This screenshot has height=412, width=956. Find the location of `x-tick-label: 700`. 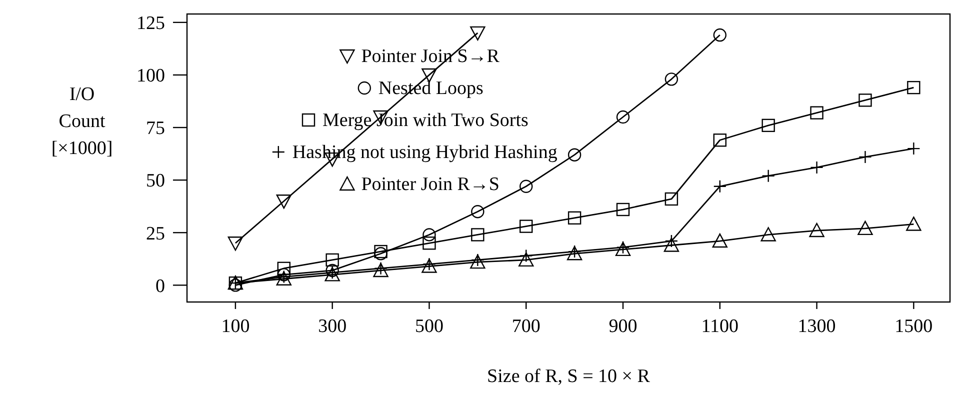

x-tick-label: 700 is located at coordinates (526, 326).